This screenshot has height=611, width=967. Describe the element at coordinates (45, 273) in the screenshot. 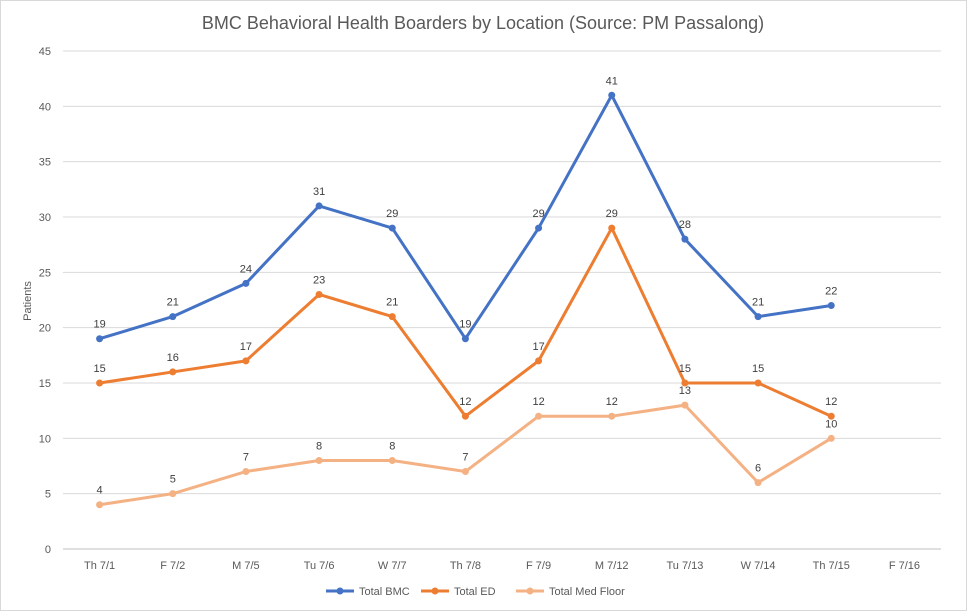

I see `y-tick-label: 25` at that location.